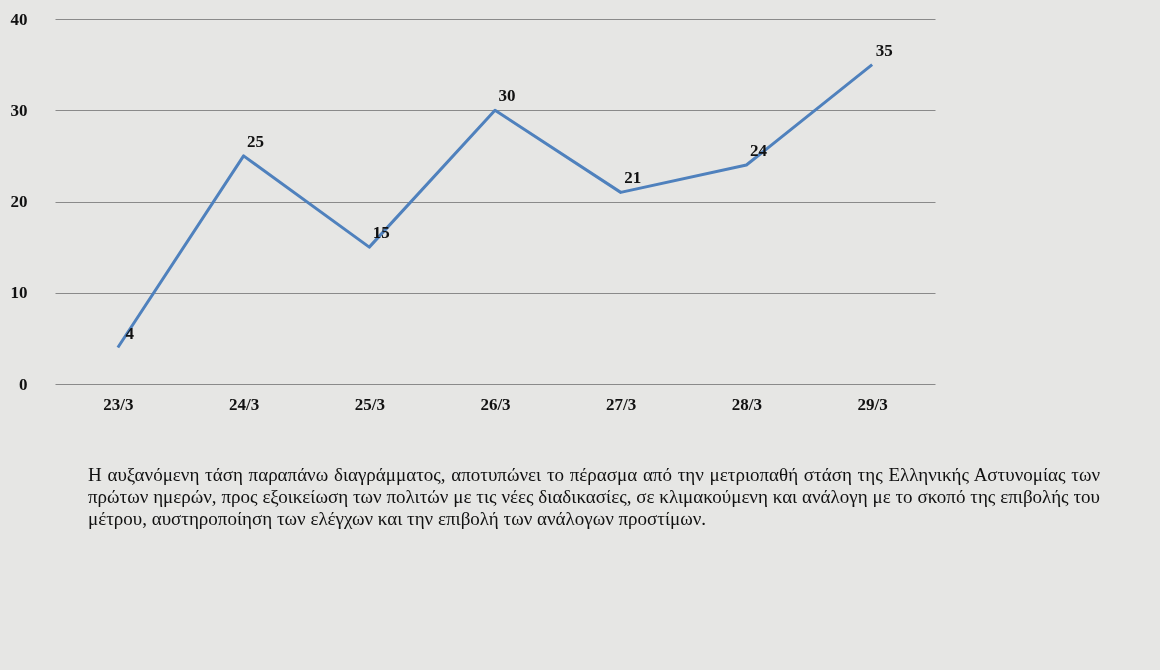  Describe the element at coordinates (369, 404) in the screenshot. I see `x-tick-label: 25/3` at that location.